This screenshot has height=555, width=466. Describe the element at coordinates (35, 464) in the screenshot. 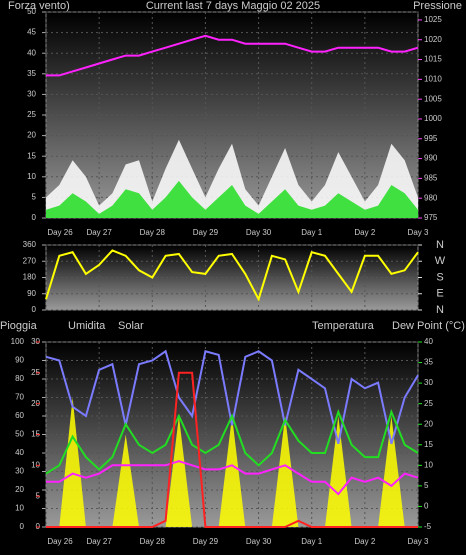

I see `y3-tick-label: 10` at that location.